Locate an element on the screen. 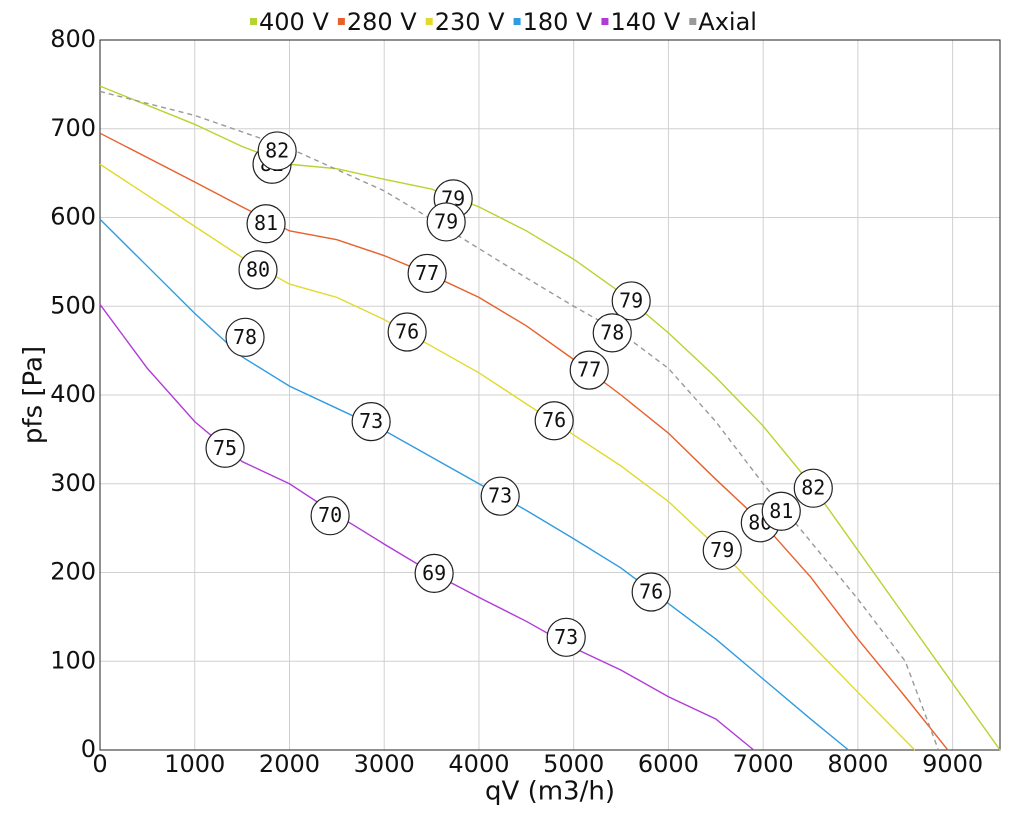  sound-level-label: 75 is located at coordinates (225, 448).